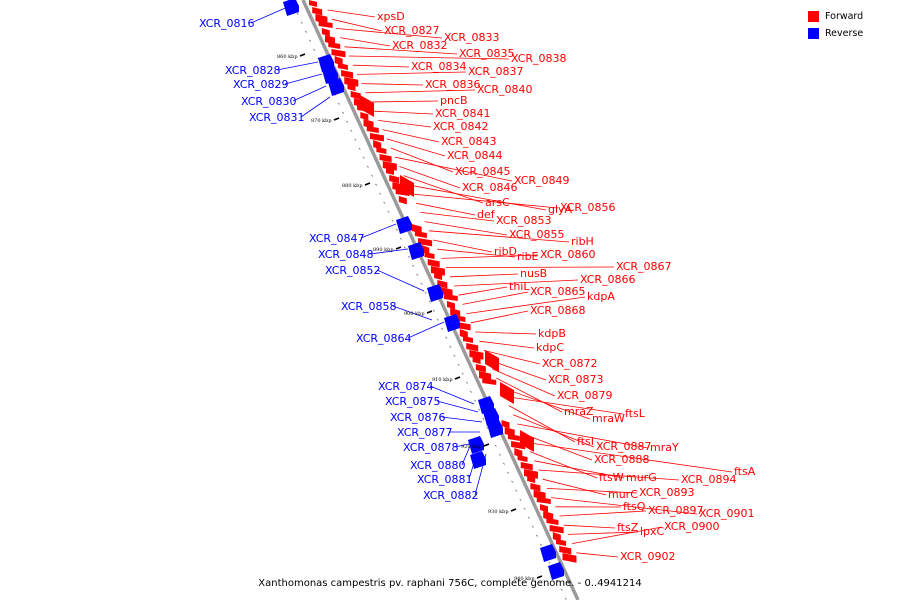 This screenshot has width=900, height=600. I want to click on forward-gene-label: ftsL, so click(635, 413).